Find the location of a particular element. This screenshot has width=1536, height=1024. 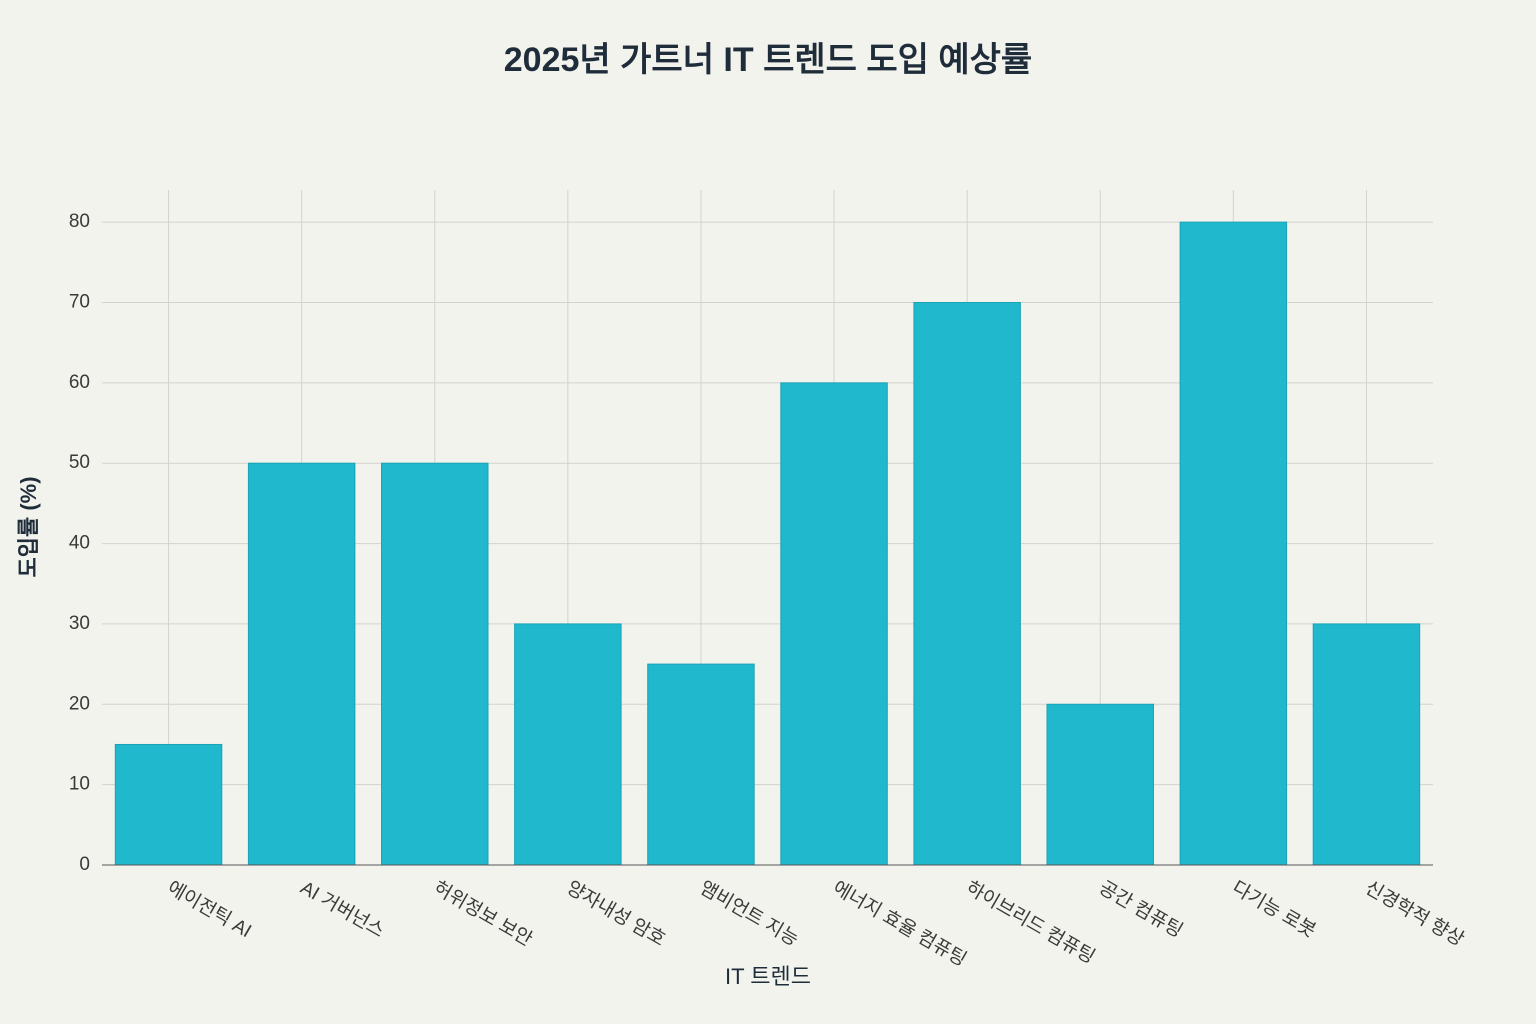

y-tick-label: 20 is located at coordinates (79, 703).